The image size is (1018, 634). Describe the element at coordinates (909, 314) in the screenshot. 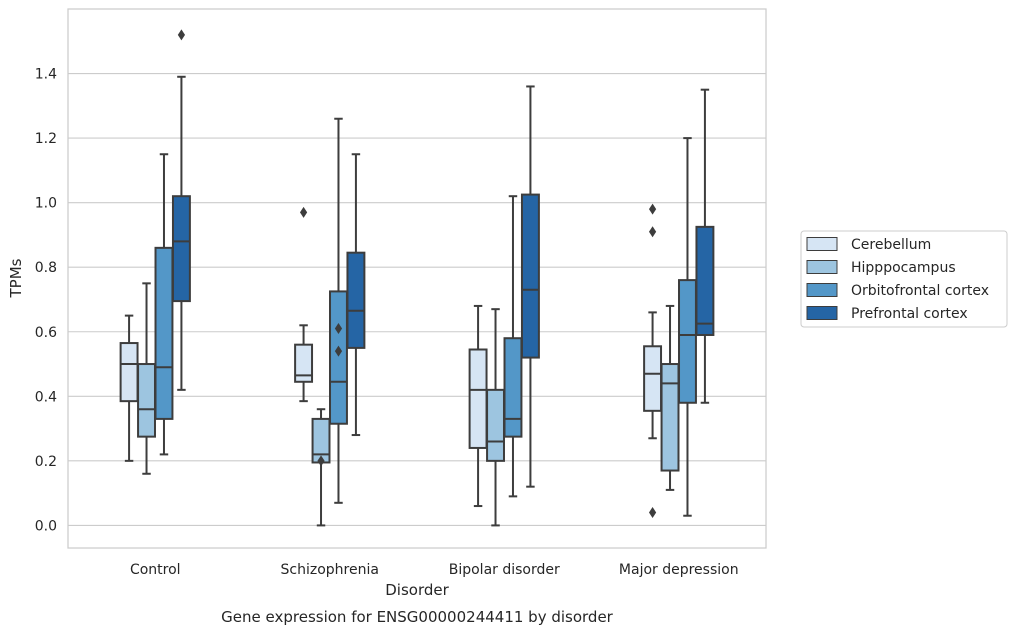

I see `legend-label: Prefrontal cortex` at that location.